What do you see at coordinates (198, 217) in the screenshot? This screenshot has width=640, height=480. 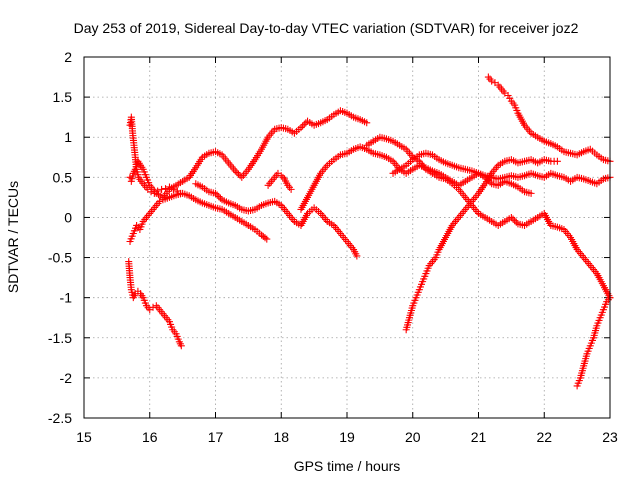 I see `series-arc3` at bounding box center [198, 217].